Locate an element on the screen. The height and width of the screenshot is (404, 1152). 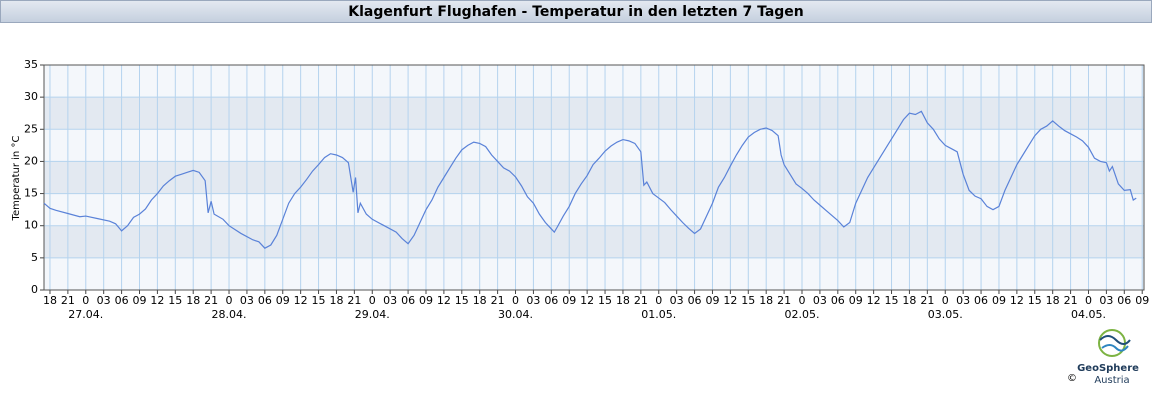
y-tick-label: 0 is located at coordinates (34, 289).